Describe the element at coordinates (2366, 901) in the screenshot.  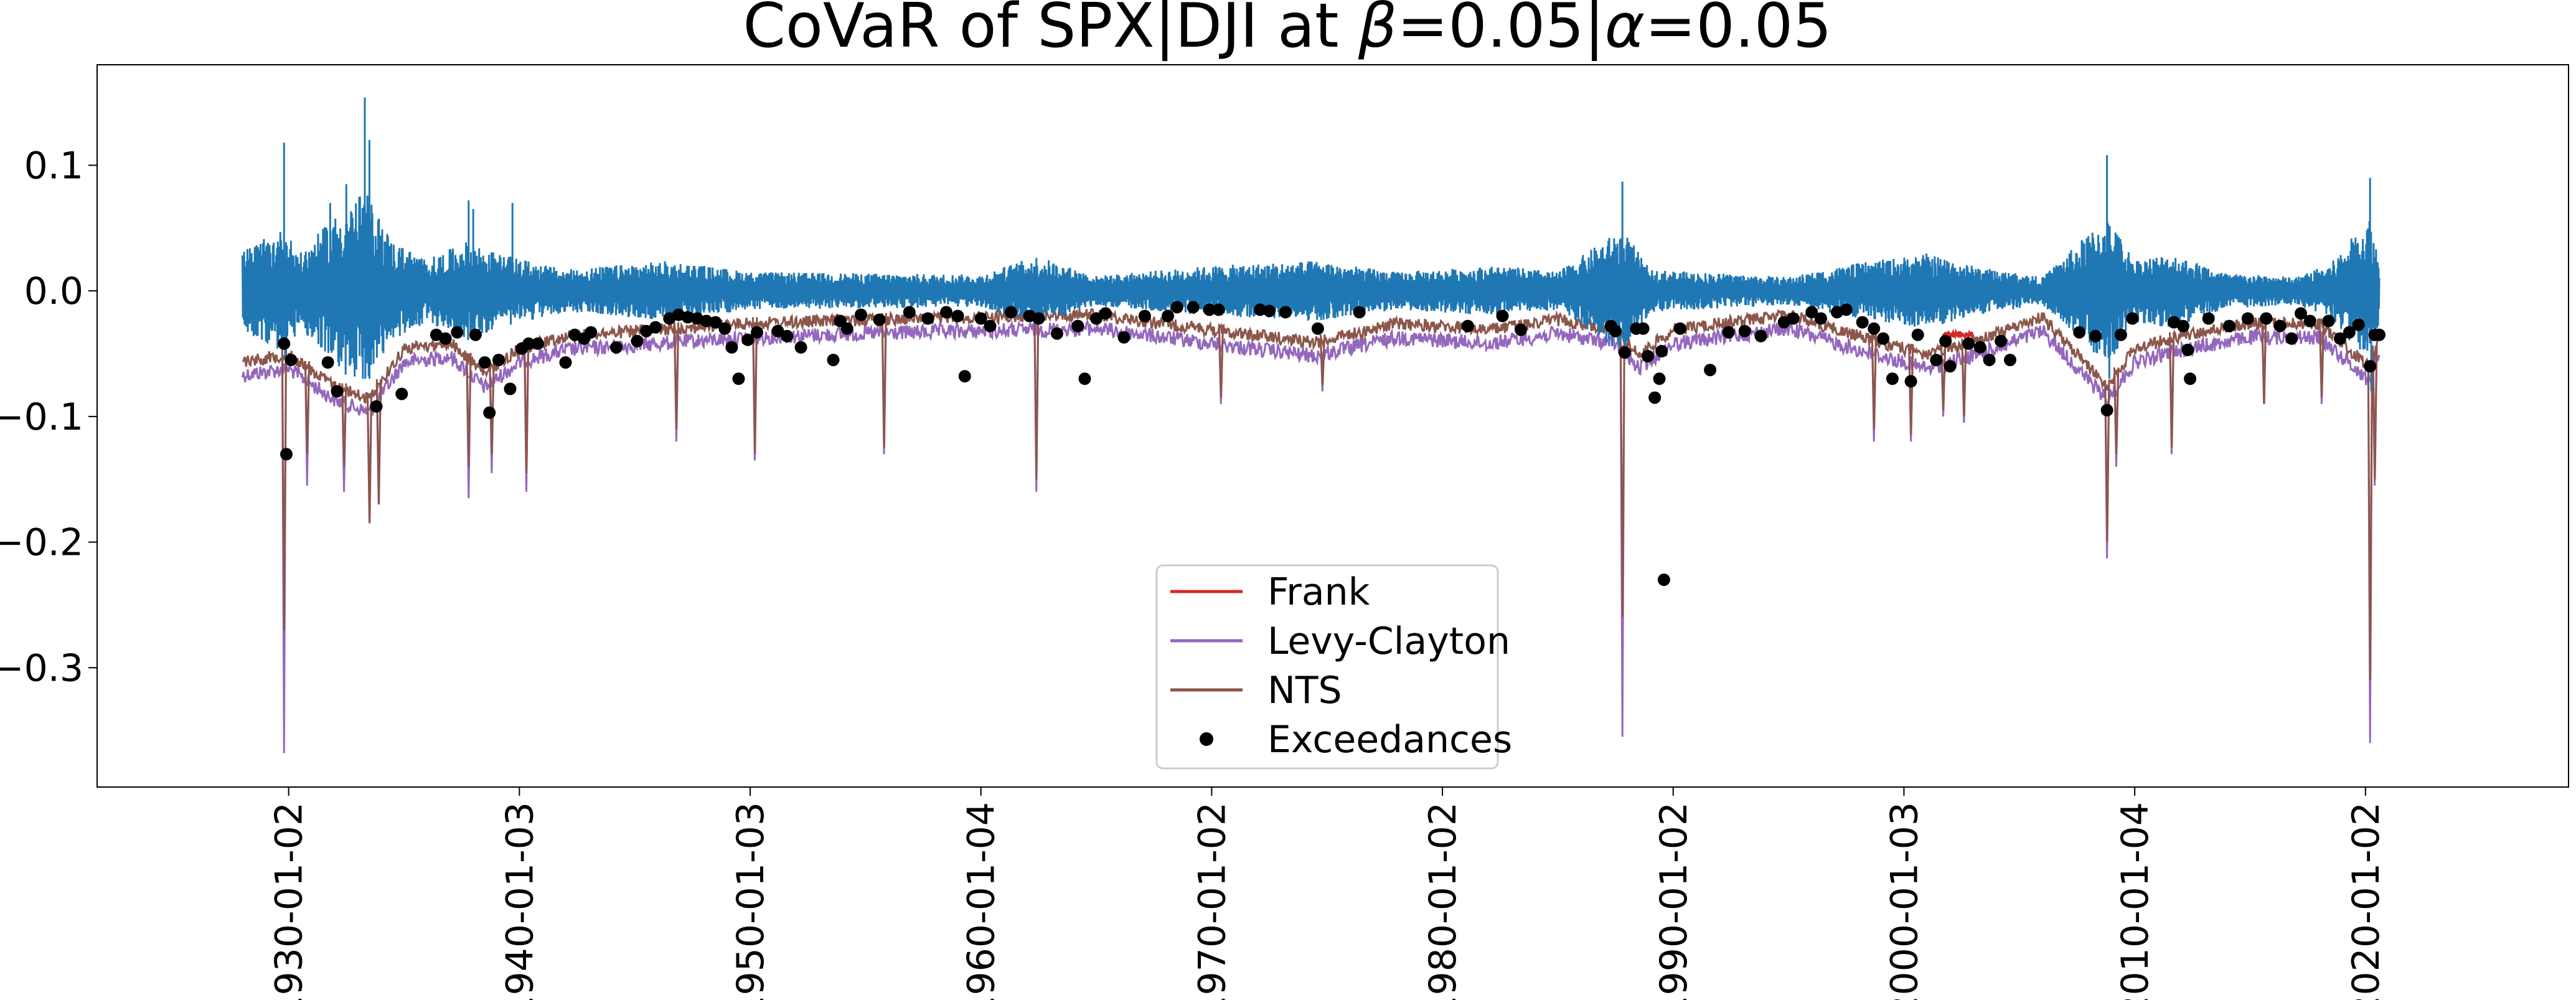
I see `x-tick-label: 2020-01-02` at that location.